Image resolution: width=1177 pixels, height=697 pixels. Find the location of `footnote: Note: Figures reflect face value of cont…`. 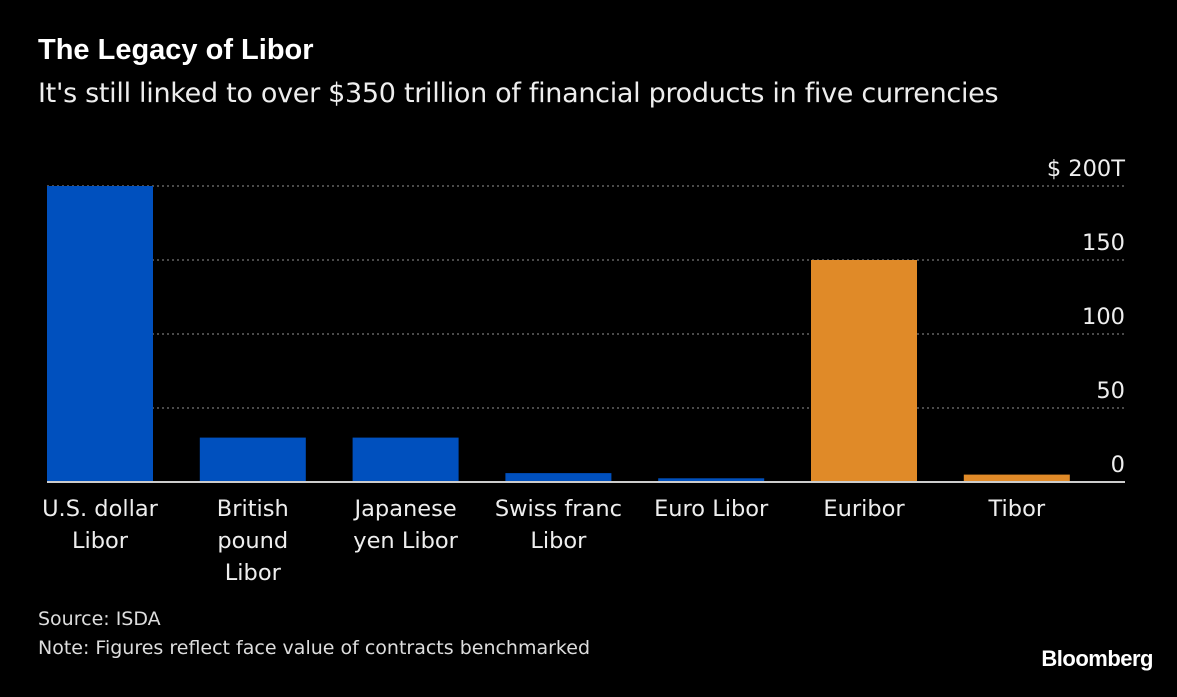

footnote: Note: Figures reflect face value of cont… is located at coordinates (314, 648).